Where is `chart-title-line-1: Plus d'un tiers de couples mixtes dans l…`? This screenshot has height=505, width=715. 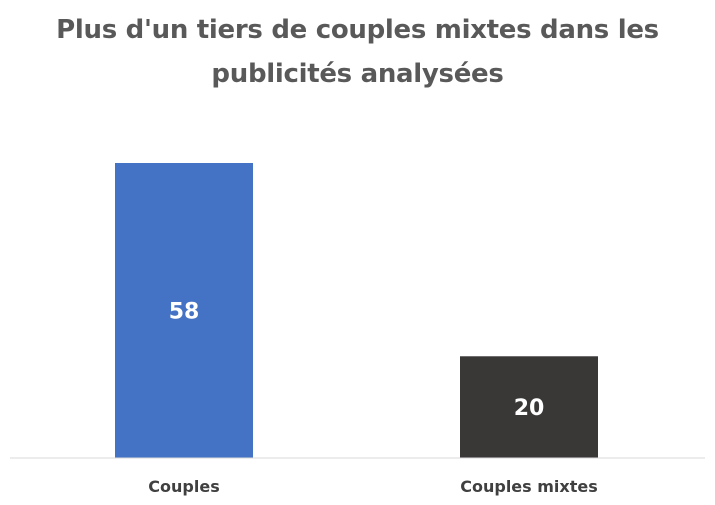 chart-title-line-1: Plus d'un tiers de couples mixtes dans l… is located at coordinates (357, 30).